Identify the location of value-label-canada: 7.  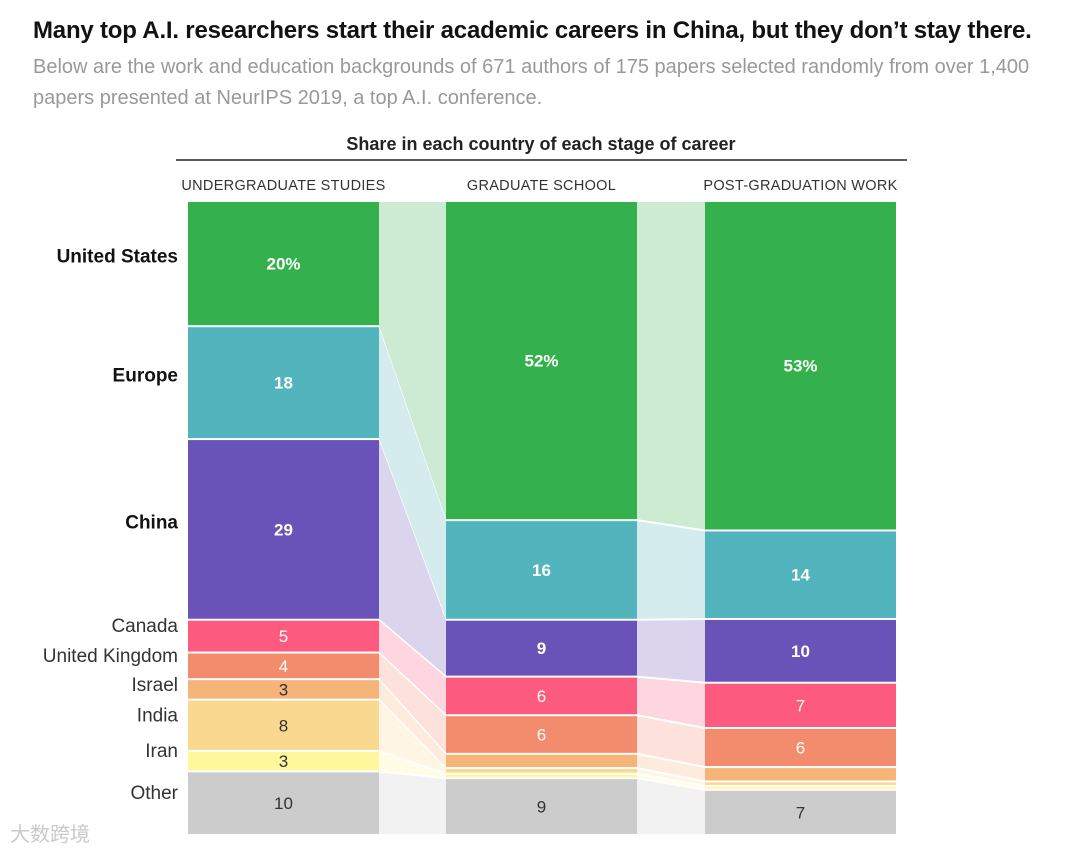
(800, 705).